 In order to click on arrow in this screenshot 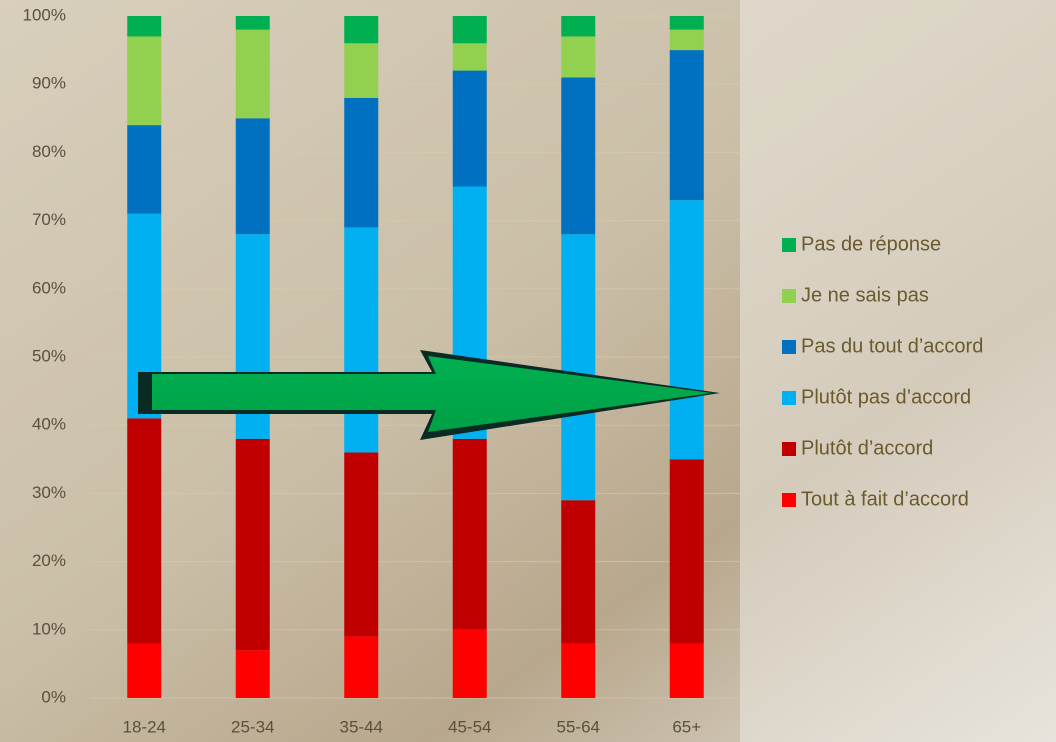, I will do `click(432, 394)`.